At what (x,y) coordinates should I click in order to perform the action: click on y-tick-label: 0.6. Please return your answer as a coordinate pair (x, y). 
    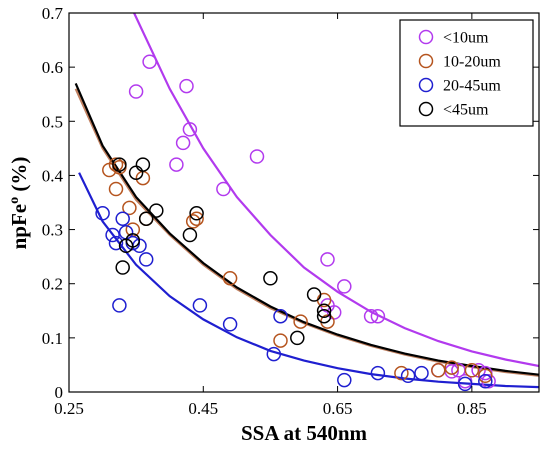
    Looking at the image, I should click on (52, 67).